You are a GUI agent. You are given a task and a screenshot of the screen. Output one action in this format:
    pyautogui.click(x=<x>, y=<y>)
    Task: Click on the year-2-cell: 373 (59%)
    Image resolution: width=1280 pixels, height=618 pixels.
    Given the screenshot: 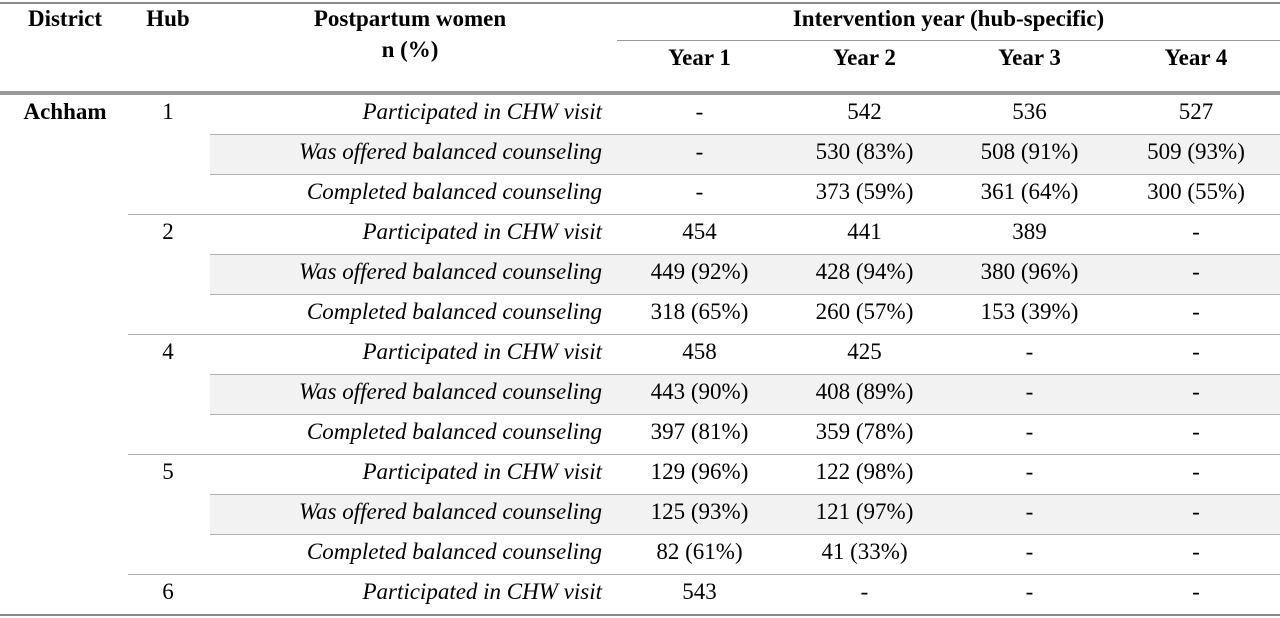 What is the action you would take?
    pyautogui.click(x=864, y=191)
    